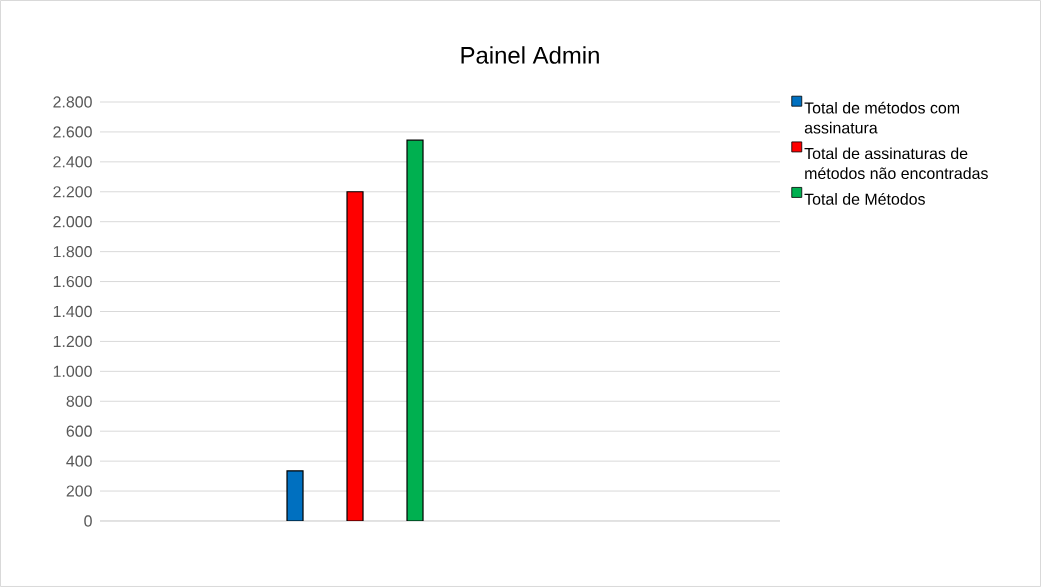  Describe the element at coordinates (72, 341) in the screenshot. I see `y-tick-label: 1.200` at that location.